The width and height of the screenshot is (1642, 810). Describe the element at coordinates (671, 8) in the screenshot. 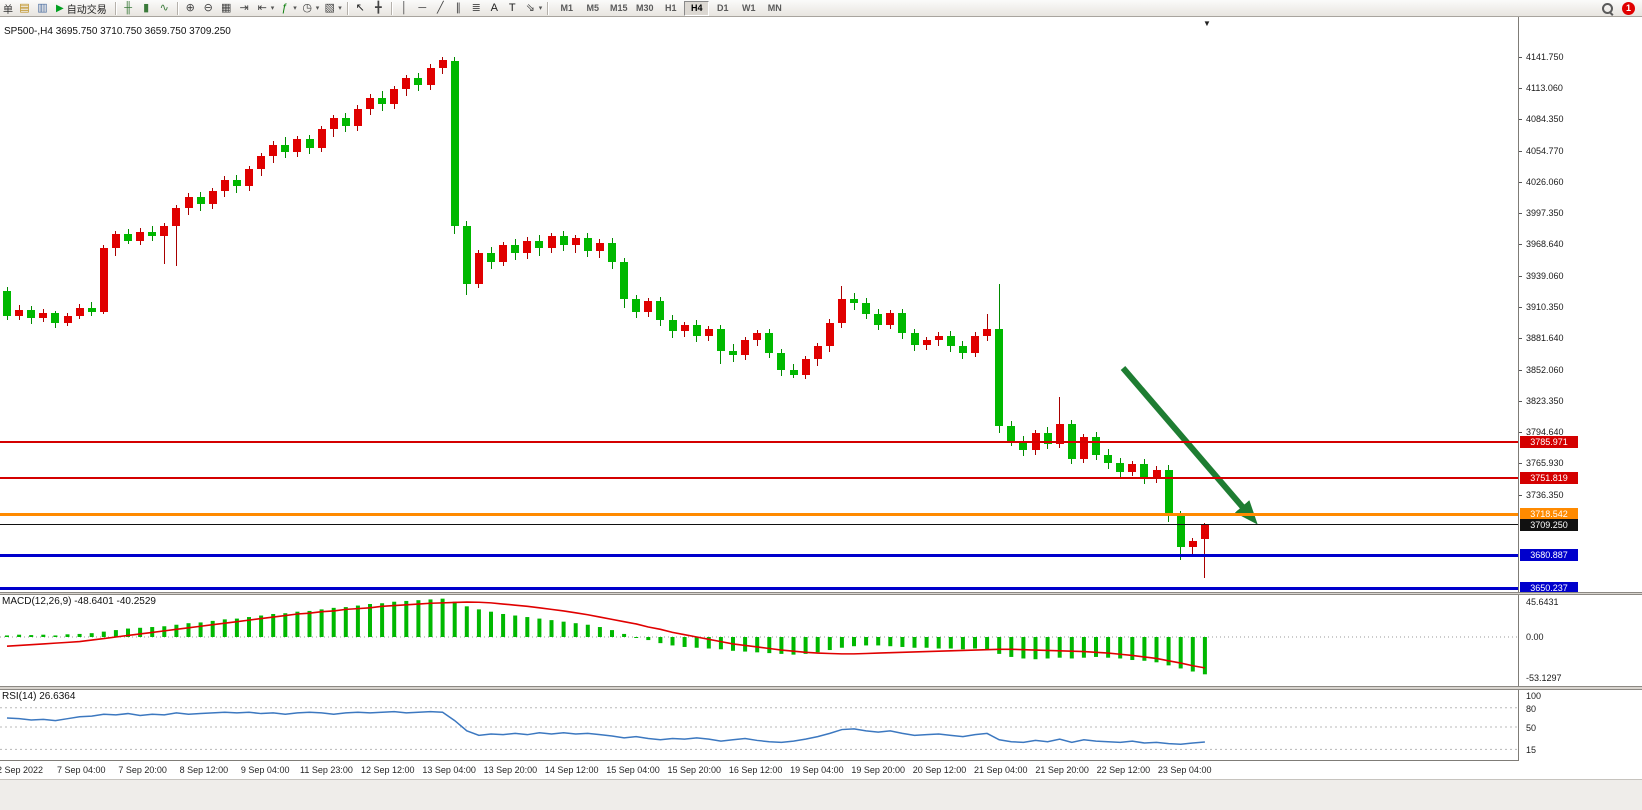

I see `timeframe-h1-button: H1` at that location.